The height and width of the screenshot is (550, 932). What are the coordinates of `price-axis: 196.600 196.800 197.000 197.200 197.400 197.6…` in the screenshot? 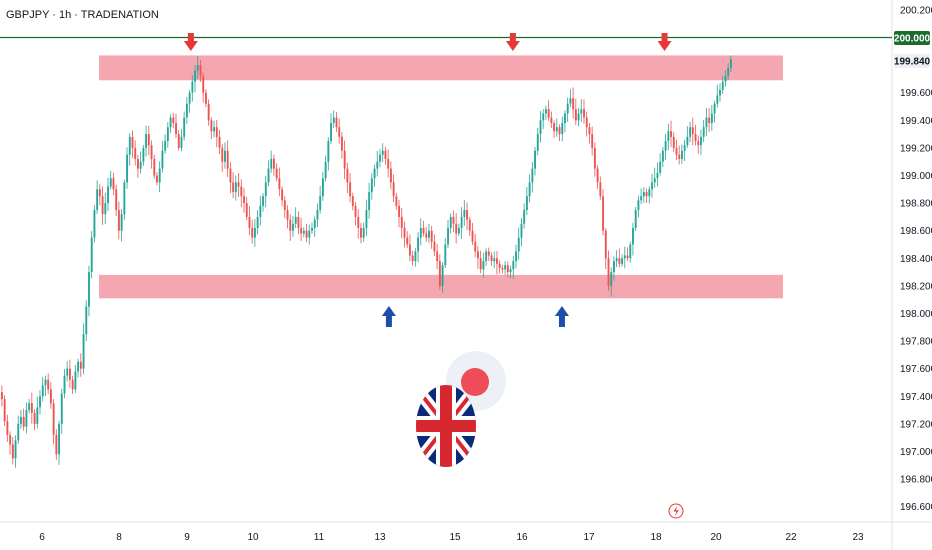 It's located at (916, 259).